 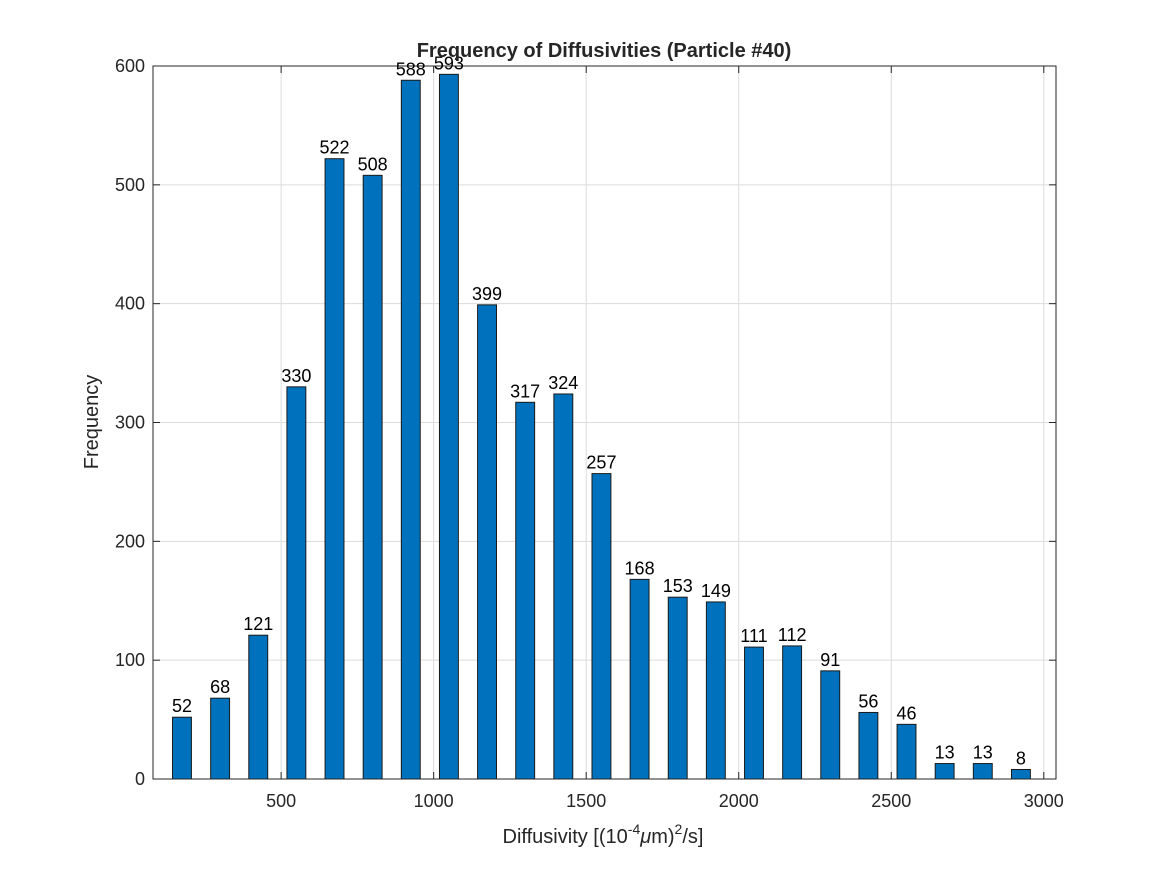 What do you see at coordinates (563, 383) in the screenshot?
I see `bar-value-label: 324` at bounding box center [563, 383].